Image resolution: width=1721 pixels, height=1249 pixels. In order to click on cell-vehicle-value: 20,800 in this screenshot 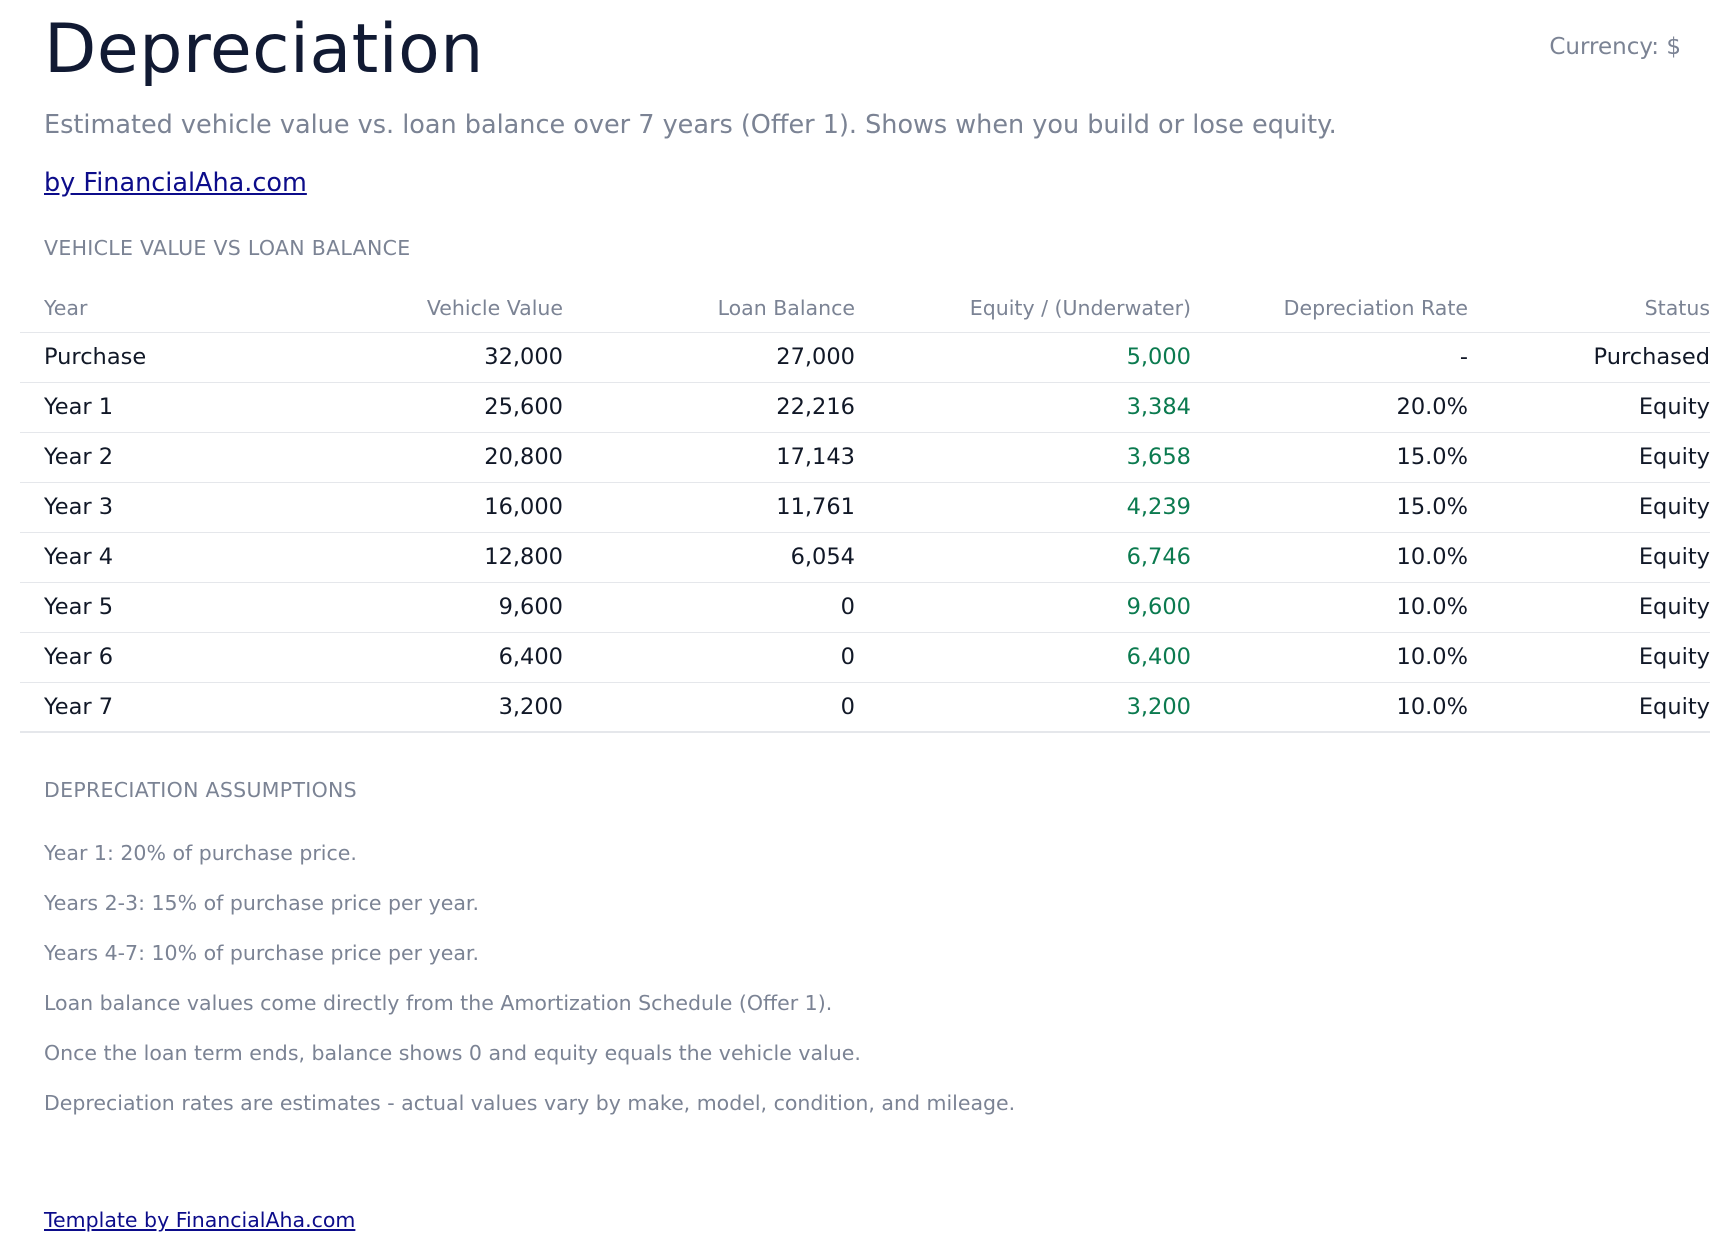, I will do `click(441, 457)`.